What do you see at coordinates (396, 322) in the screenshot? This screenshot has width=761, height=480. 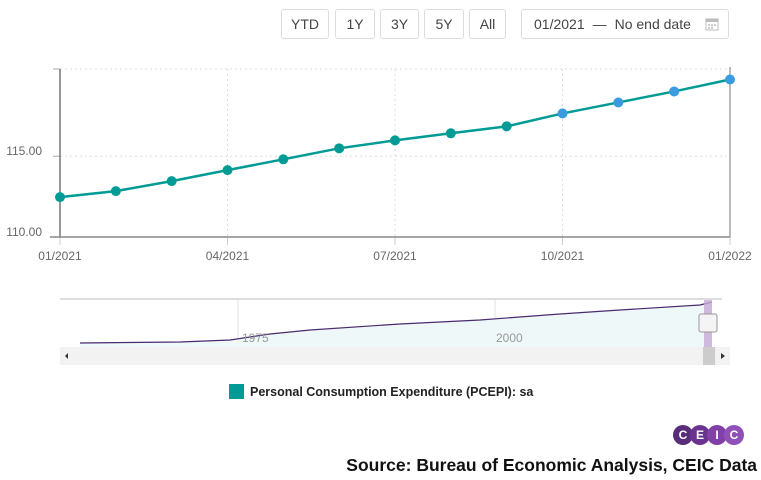 I see `navigator-line` at bounding box center [396, 322].